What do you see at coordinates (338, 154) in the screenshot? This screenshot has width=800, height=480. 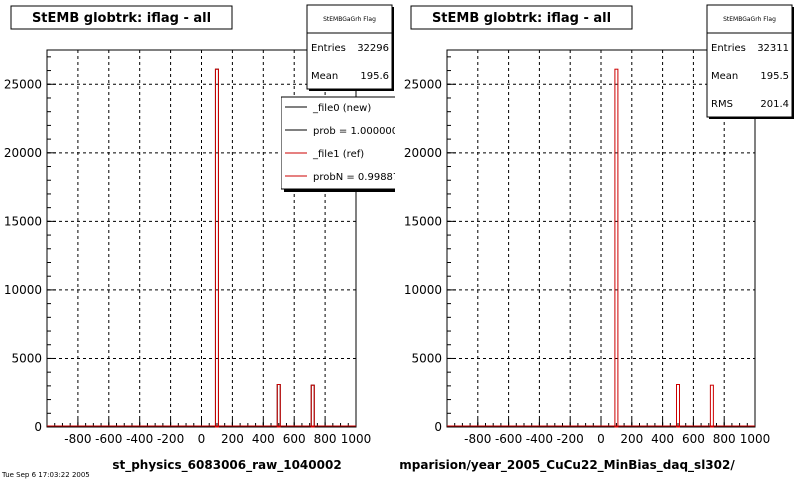 I see `legend-label: _file1 (ref)` at bounding box center [338, 154].